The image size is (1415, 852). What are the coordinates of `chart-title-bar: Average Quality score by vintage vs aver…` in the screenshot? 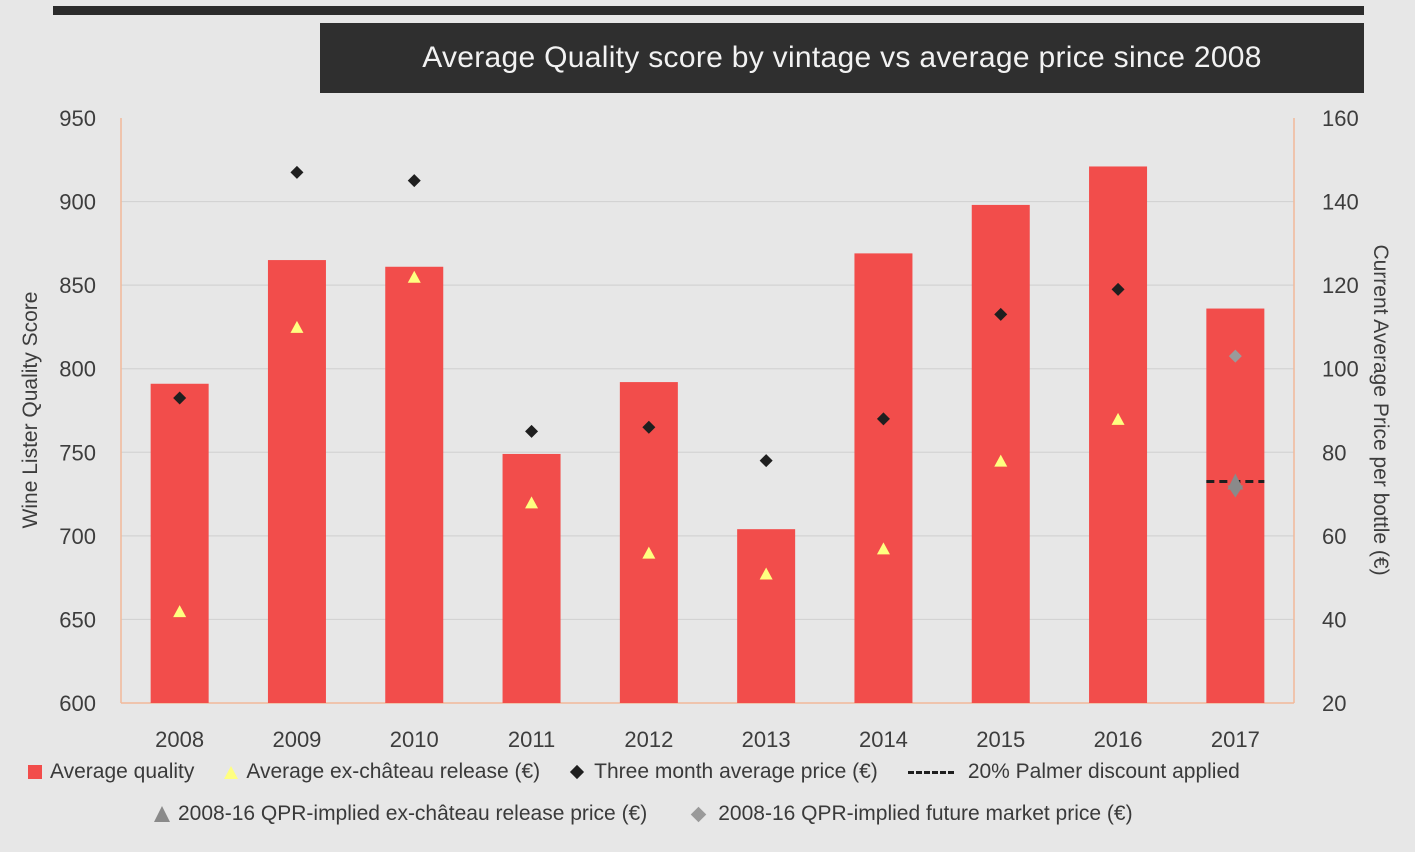 It's located at (842, 58).